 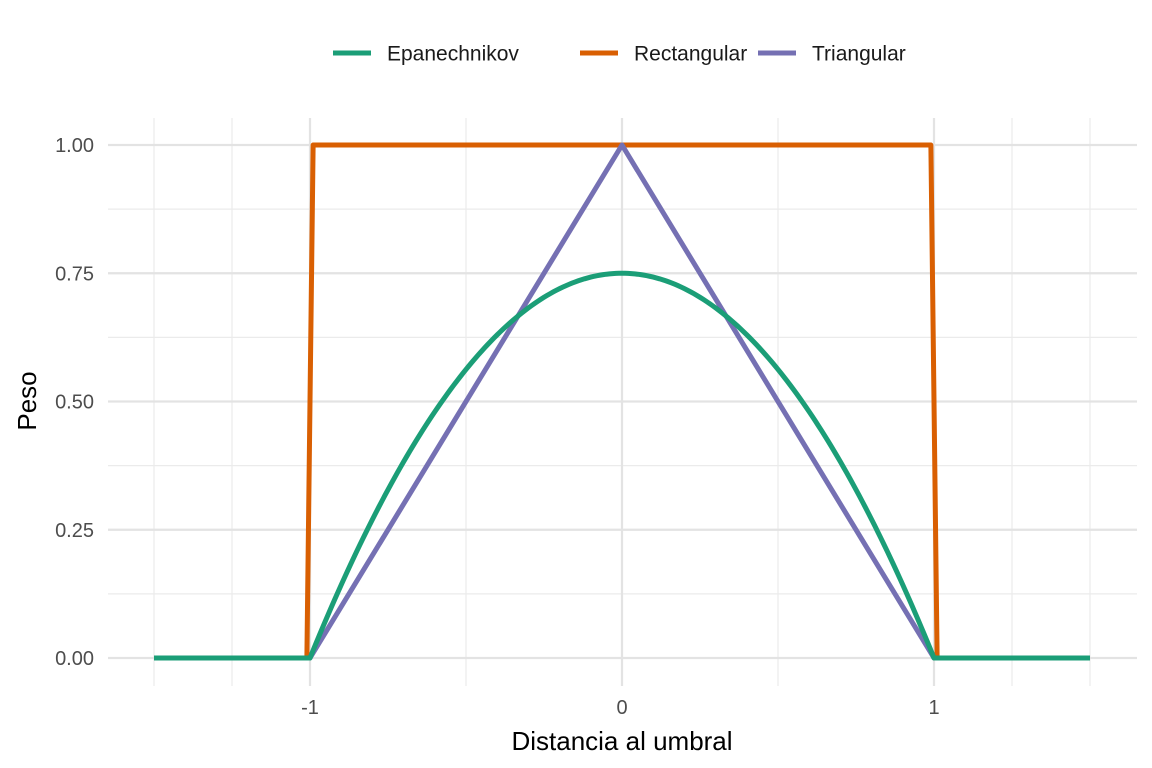 I want to click on x-tick-label: 0, so click(x=621, y=708).